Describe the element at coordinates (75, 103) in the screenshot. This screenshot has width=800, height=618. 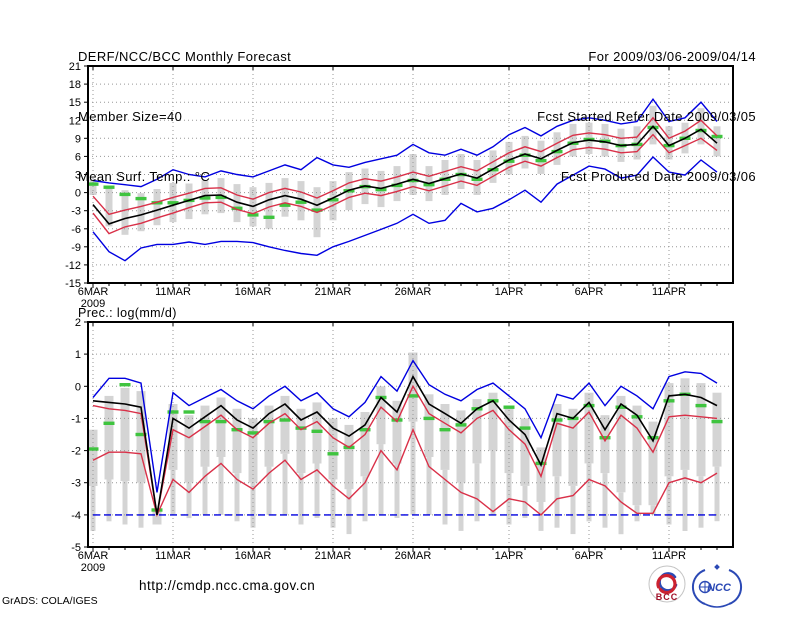
I see `y-tick-label: 15` at that location.